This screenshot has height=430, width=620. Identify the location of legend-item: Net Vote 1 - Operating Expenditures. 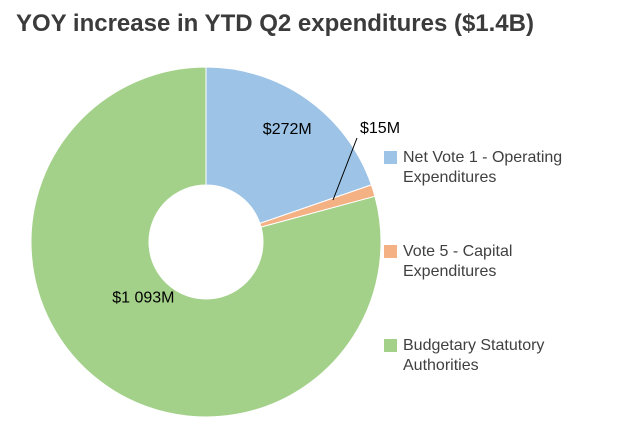
(491, 168).